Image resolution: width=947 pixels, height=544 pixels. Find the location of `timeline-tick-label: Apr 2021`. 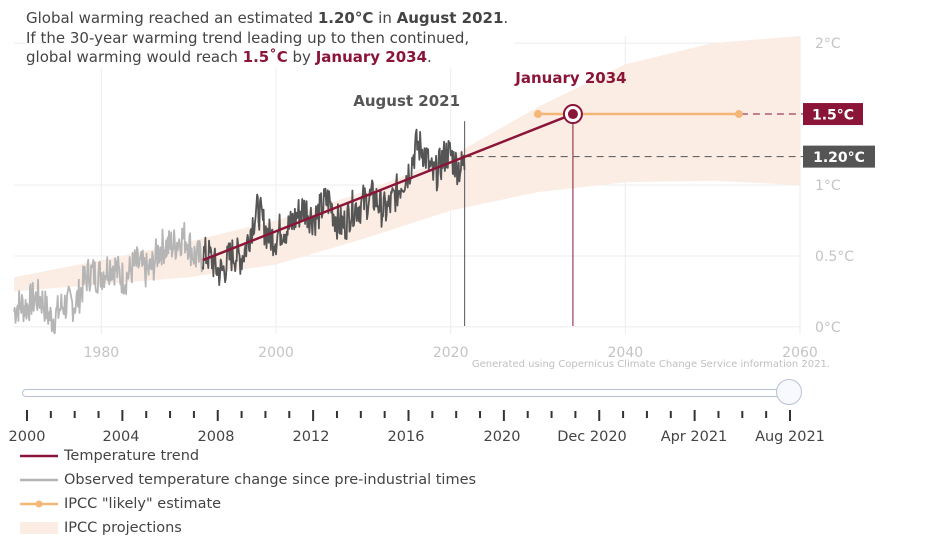

timeline-tick-label: Apr 2021 is located at coordinates (694, 437).